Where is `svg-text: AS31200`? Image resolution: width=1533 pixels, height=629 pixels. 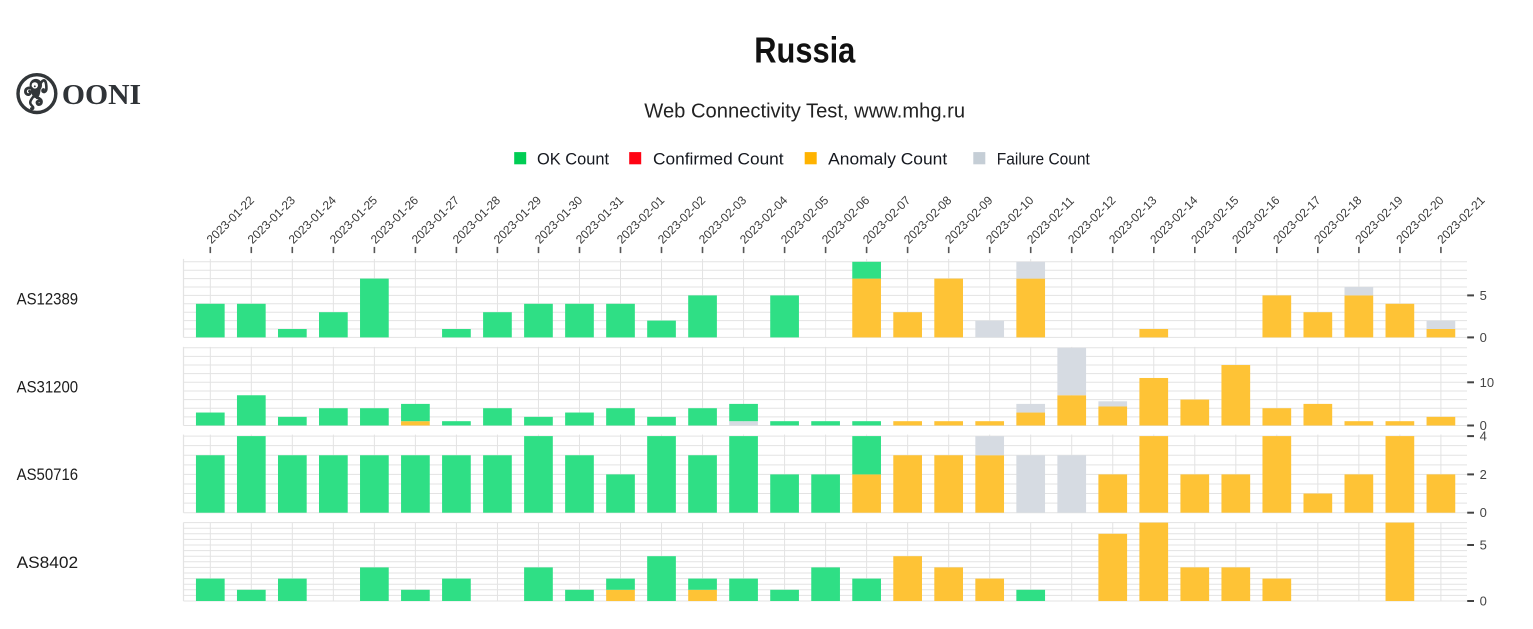 svg-text: AS31200 is located at coordinates (48, 387).